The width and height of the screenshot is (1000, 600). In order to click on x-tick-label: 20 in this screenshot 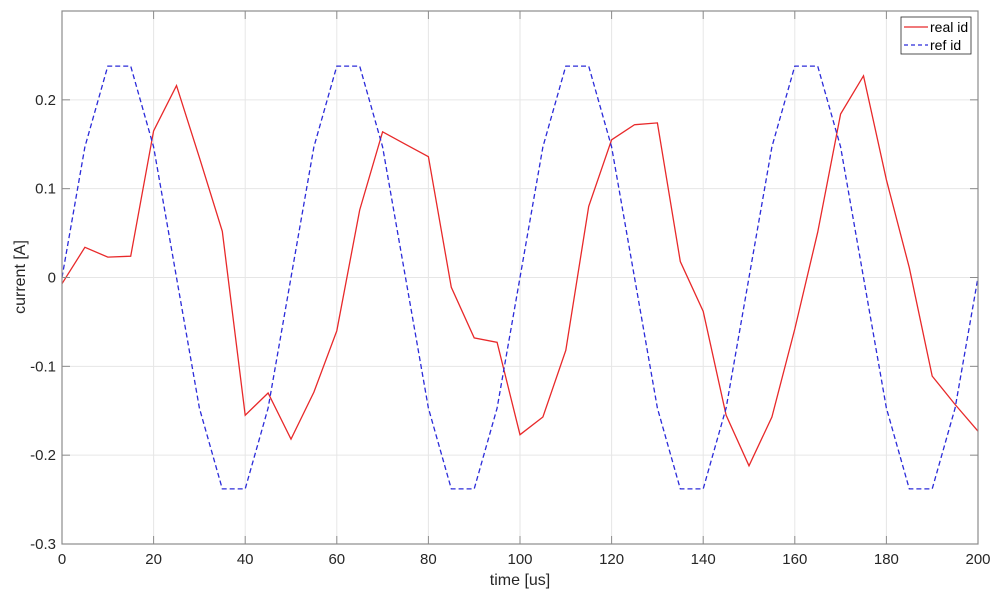, I will do `click(153, 559)`.